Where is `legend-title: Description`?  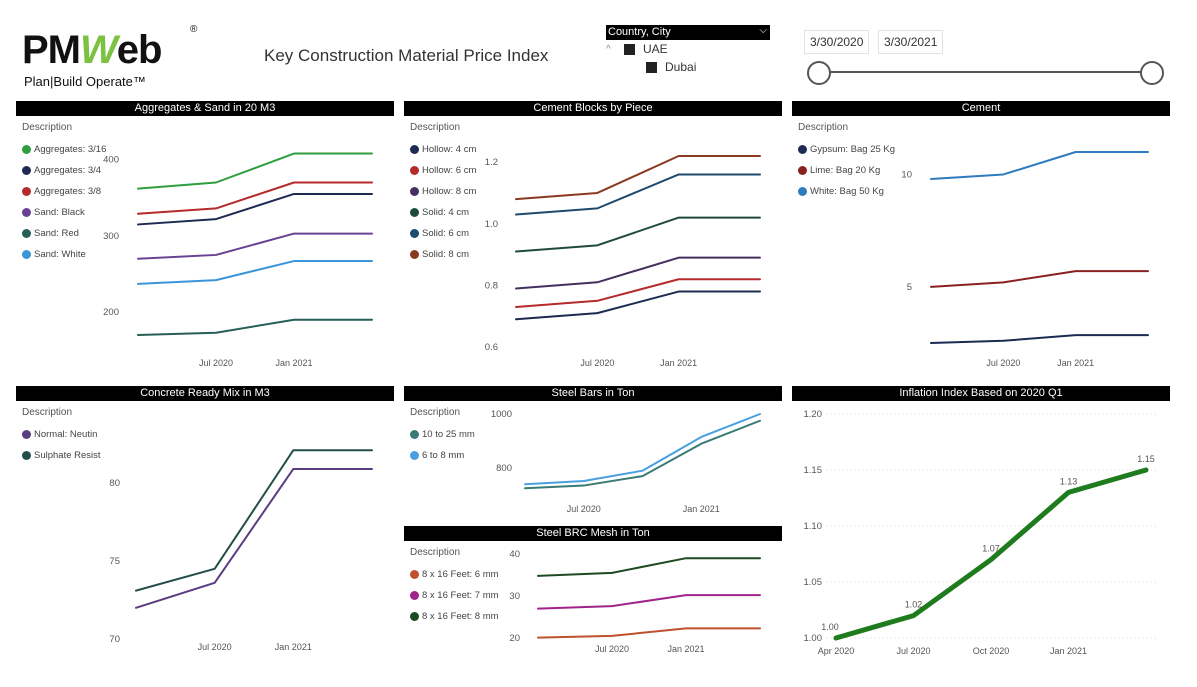 legend-title: Description is located at coordinates (435, 412).